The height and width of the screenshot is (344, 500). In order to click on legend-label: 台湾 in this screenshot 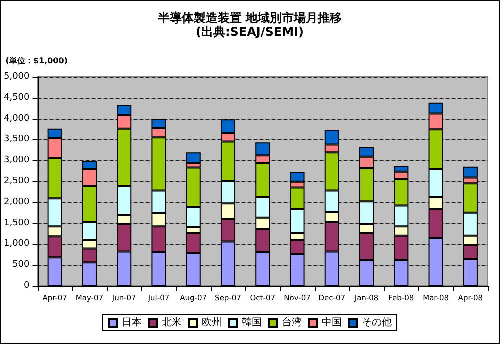, I will do `click(292, 322)`.